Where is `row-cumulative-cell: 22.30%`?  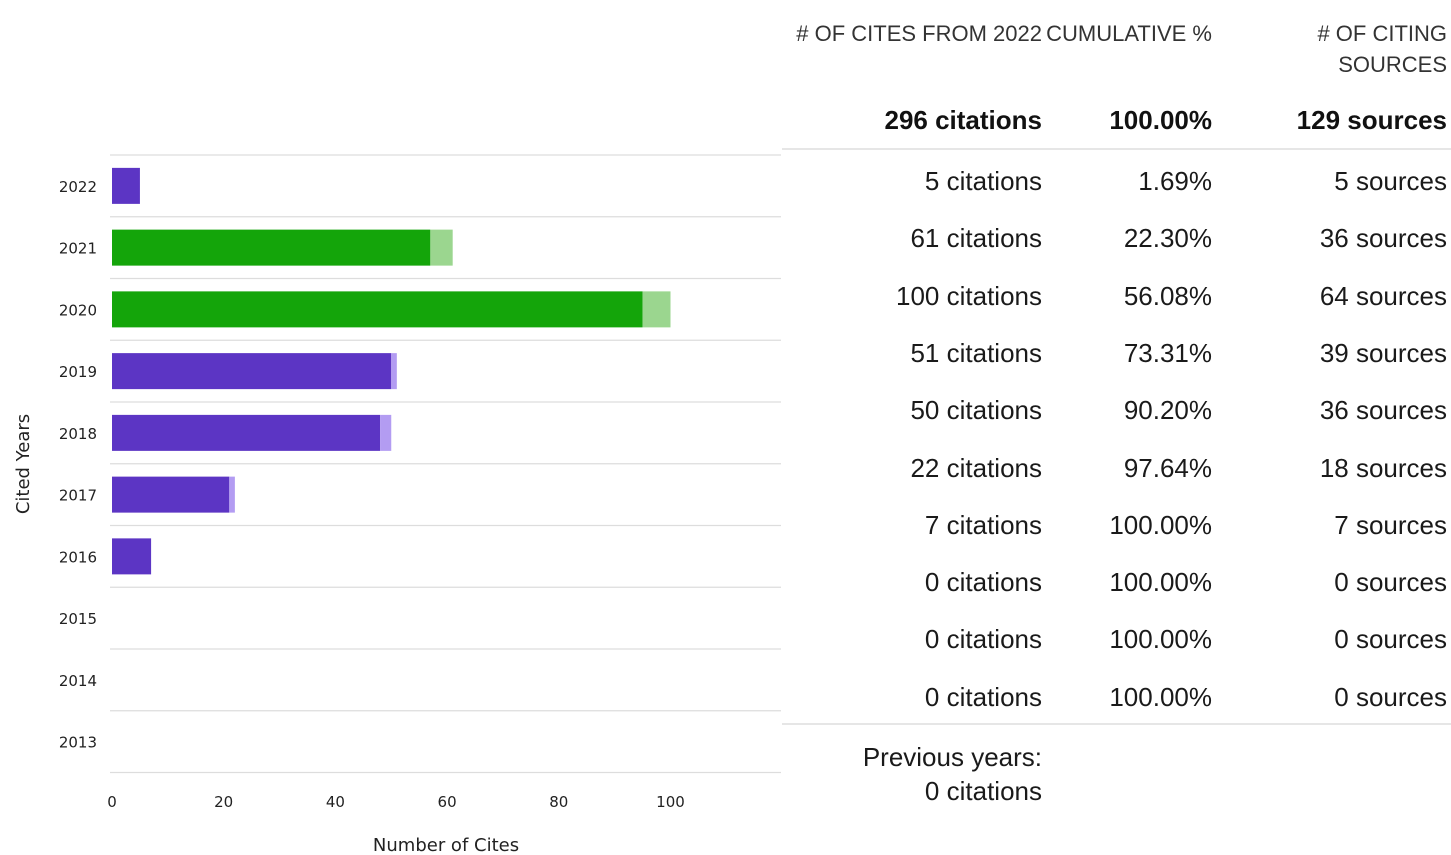
row-cumulative-cell: 22.30% is located at coordinates (1167, 238).